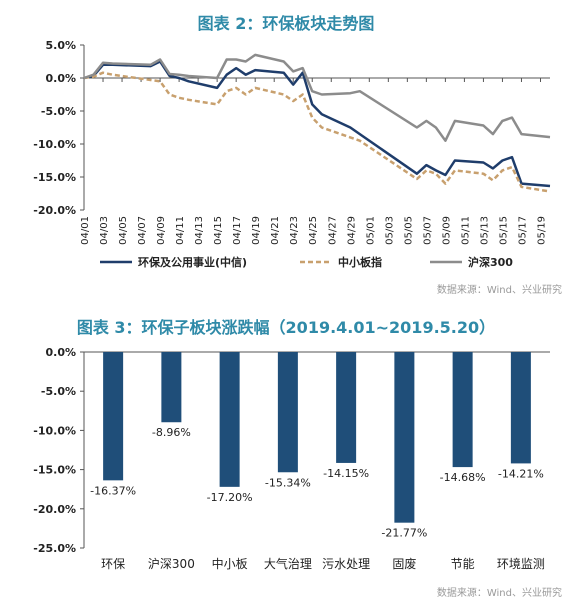 The image size is (572, 605). Describe the element at coordinates (218, 230) in the screenshot. I see `x-tick-label: 04/15` at that location.